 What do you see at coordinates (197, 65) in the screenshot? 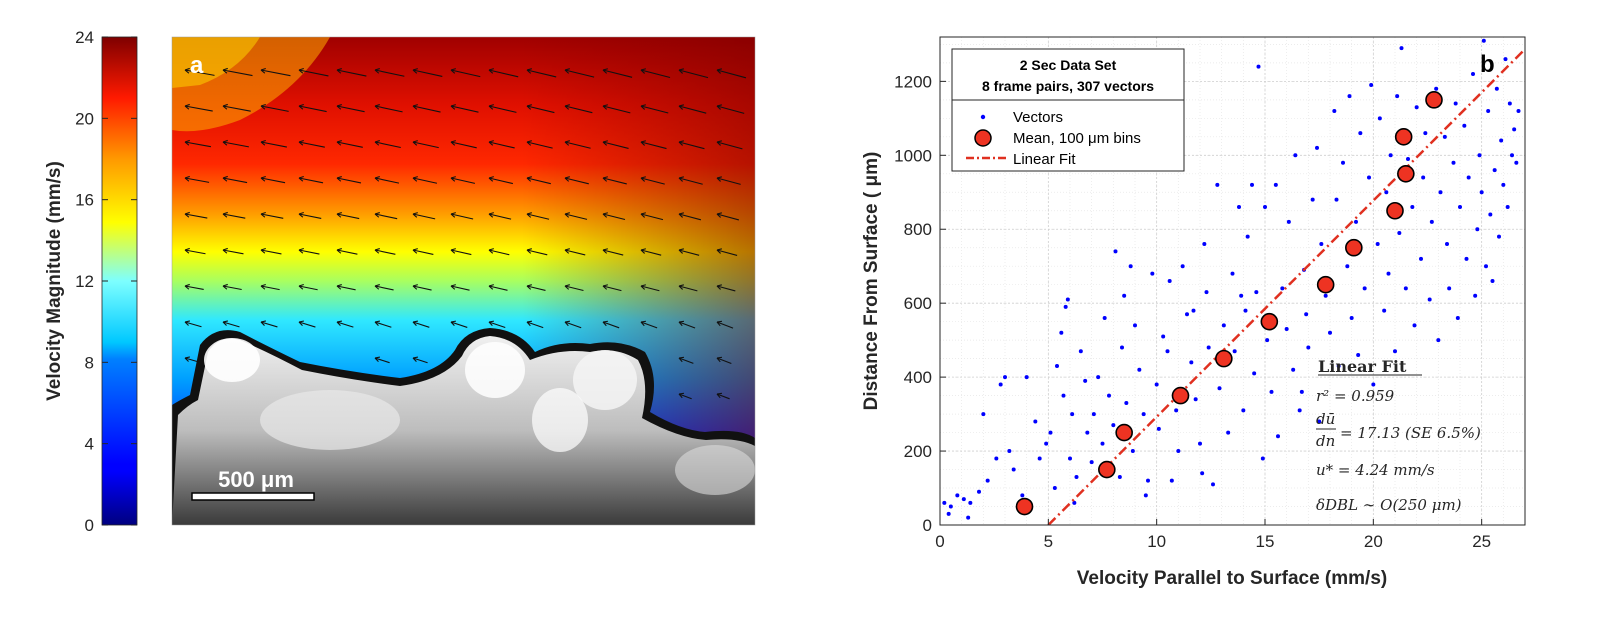
I see `panel-a-label: a` at bounding box center [197, 65].